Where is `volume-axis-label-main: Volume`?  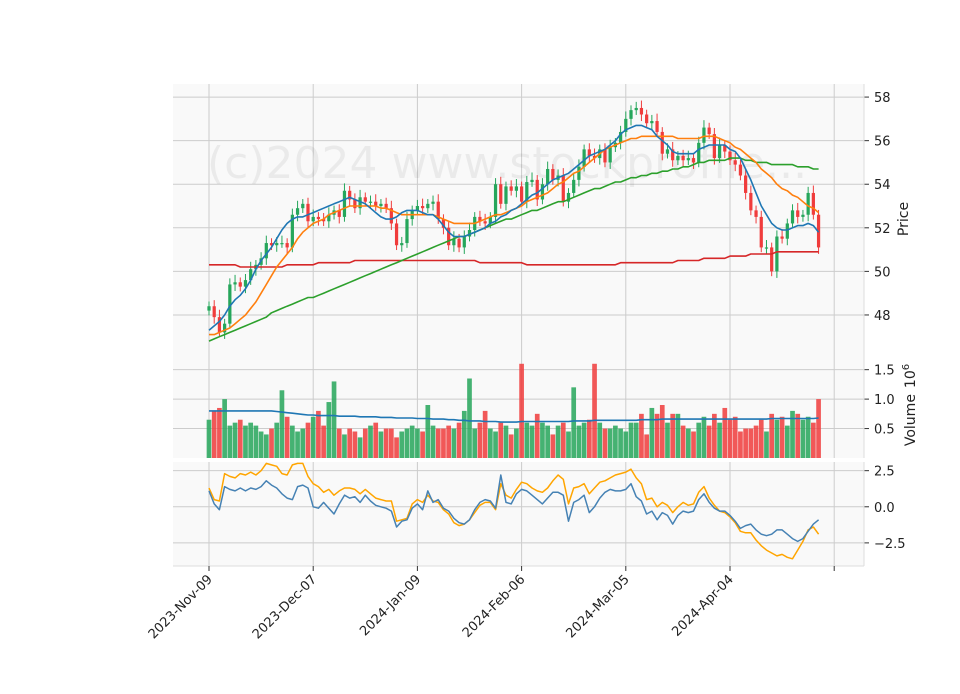 volume-axis-label-main: Volume is located at coordinates (911, 420).